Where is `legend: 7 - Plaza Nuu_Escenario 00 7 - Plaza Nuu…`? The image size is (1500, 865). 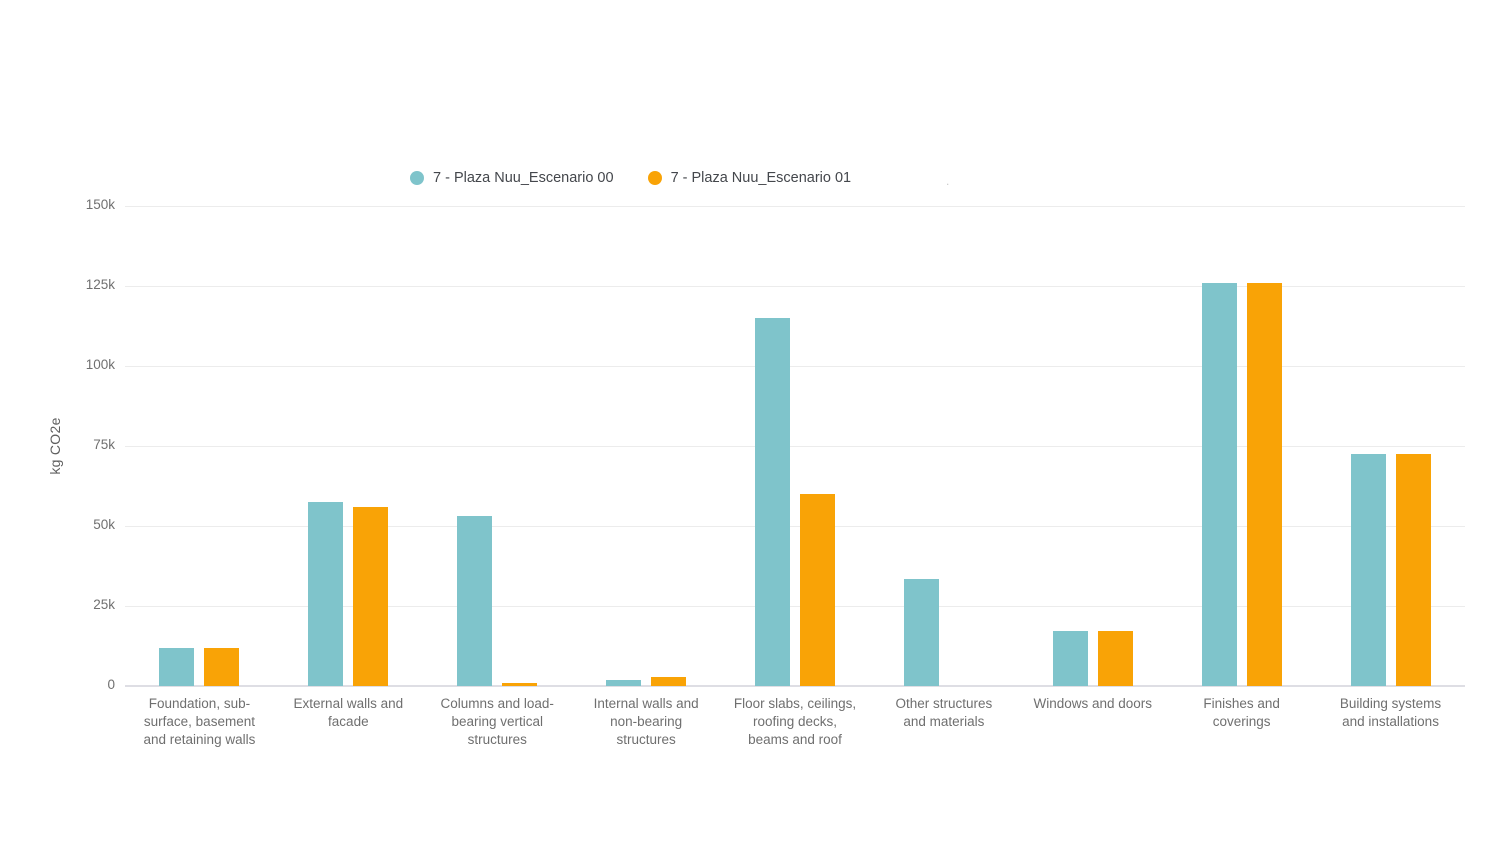 legend: 7 - Plaza Nuu_Escenario 00 7 - Plaza Nuu… is located at coordinates (630, 178).